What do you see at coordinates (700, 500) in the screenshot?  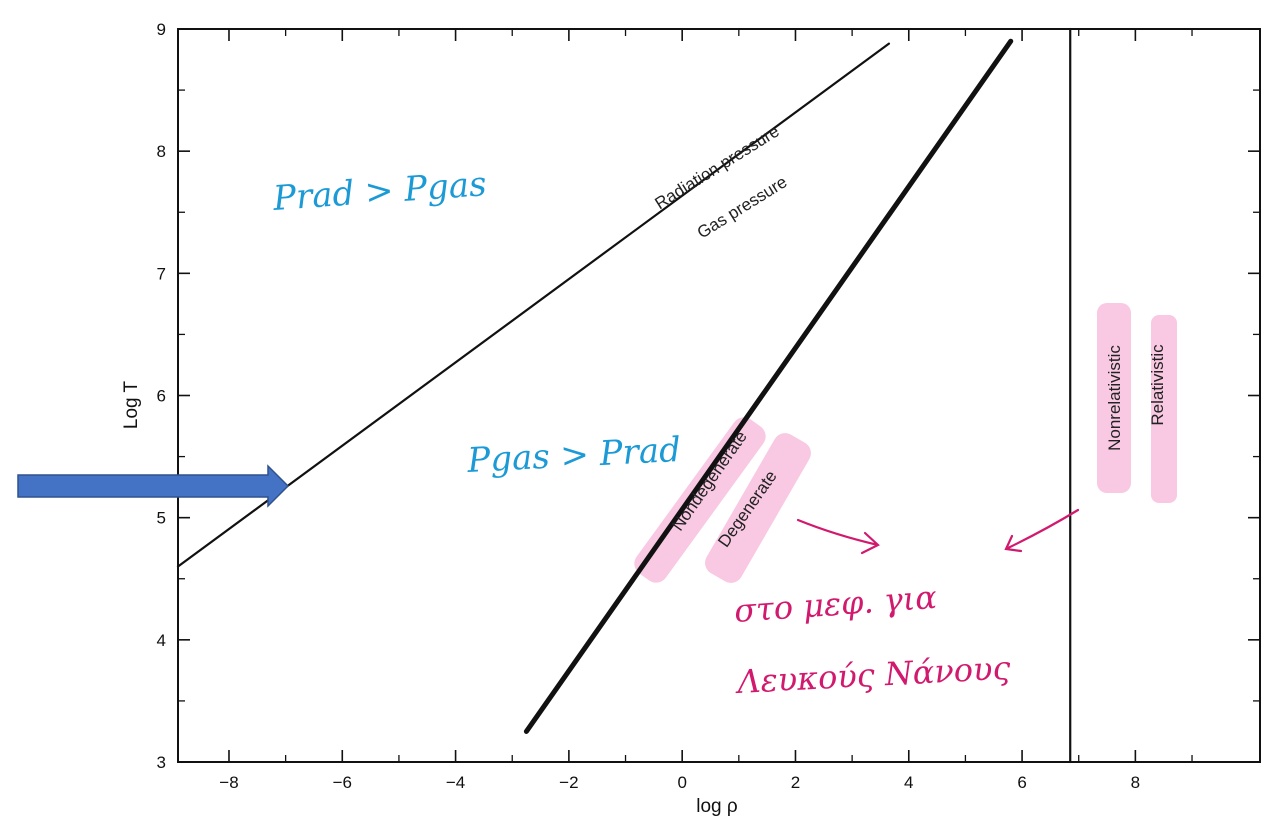 I see `highlight-nondegenerate` at bounding box center [700, 500].